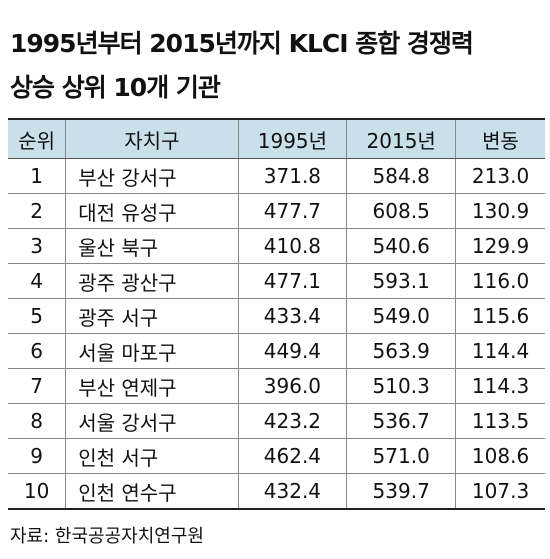 This screenshot has height=559, width=550. What do you see at coordinates (292, 139) in the screenshot?
I see `column-header: 1995년` at bounding box center [292, 139].